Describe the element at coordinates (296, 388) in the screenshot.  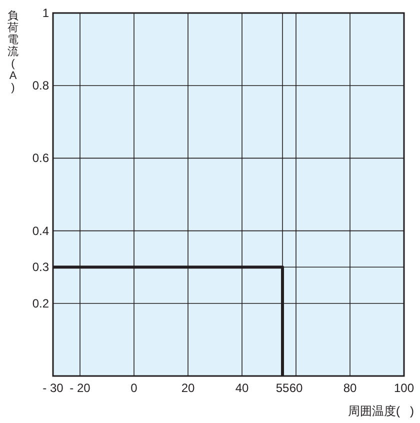
I see `x-tick-label: 60` at that location.